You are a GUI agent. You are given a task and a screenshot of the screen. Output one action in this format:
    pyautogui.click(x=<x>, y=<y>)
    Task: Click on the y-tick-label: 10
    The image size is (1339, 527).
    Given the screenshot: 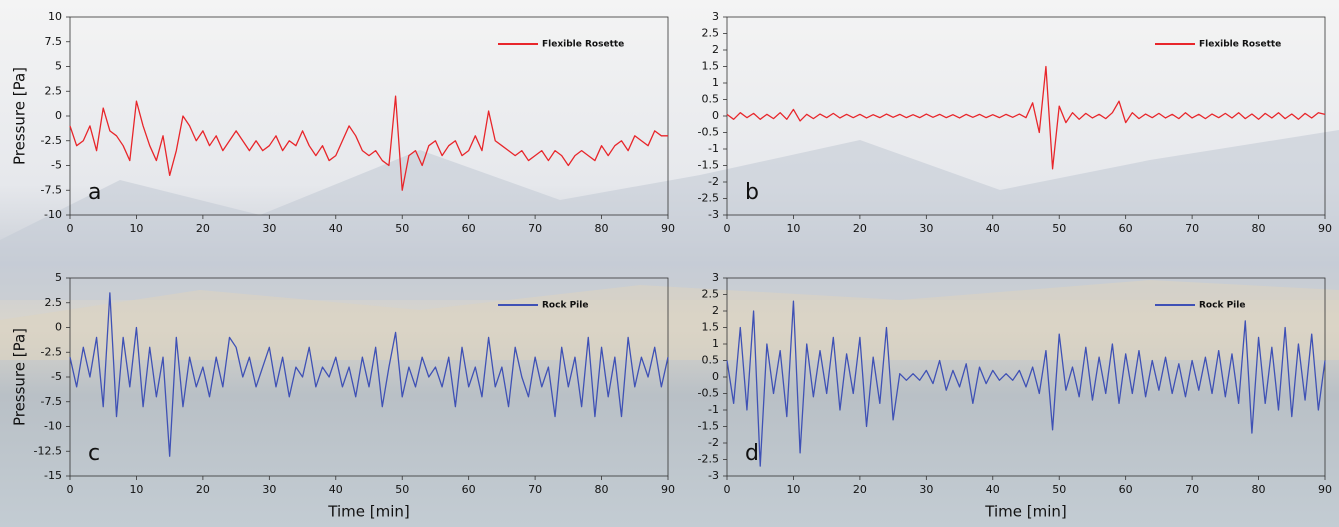 What is the action you would take?
    pyautogui.click(x=55, y=16)
    